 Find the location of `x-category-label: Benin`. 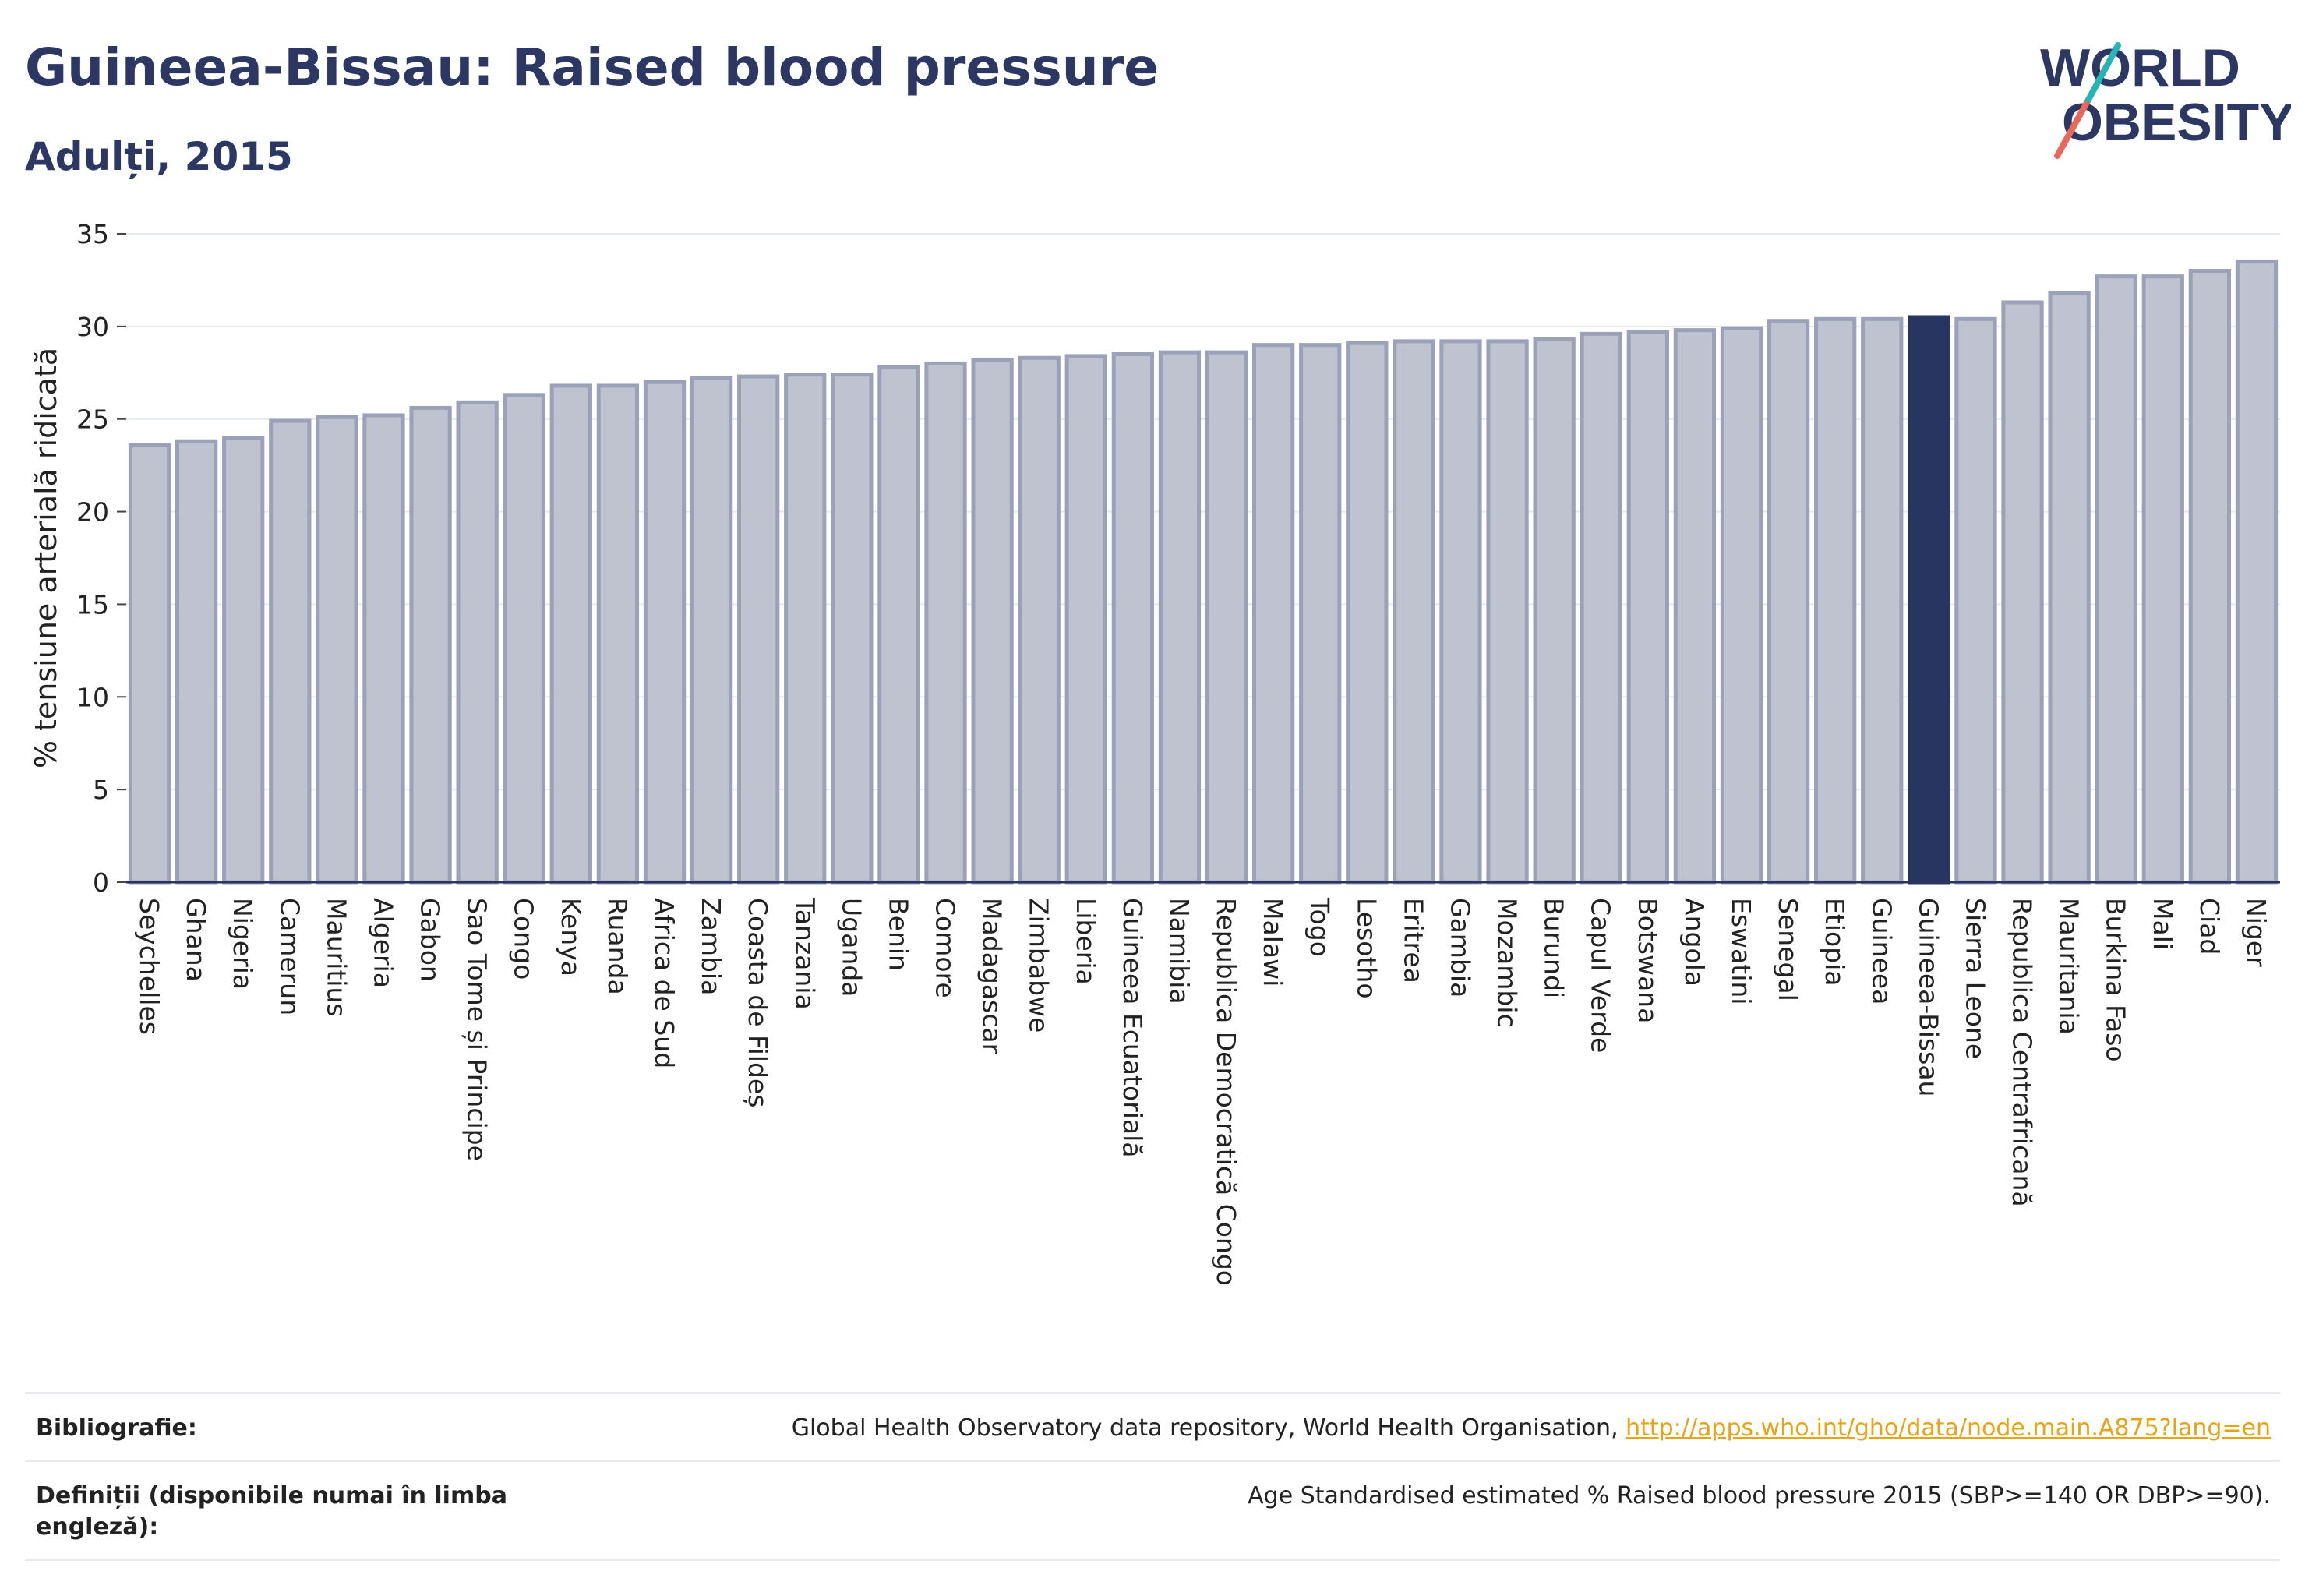

x-category-label: Benin is located at coordinates (898, 934).